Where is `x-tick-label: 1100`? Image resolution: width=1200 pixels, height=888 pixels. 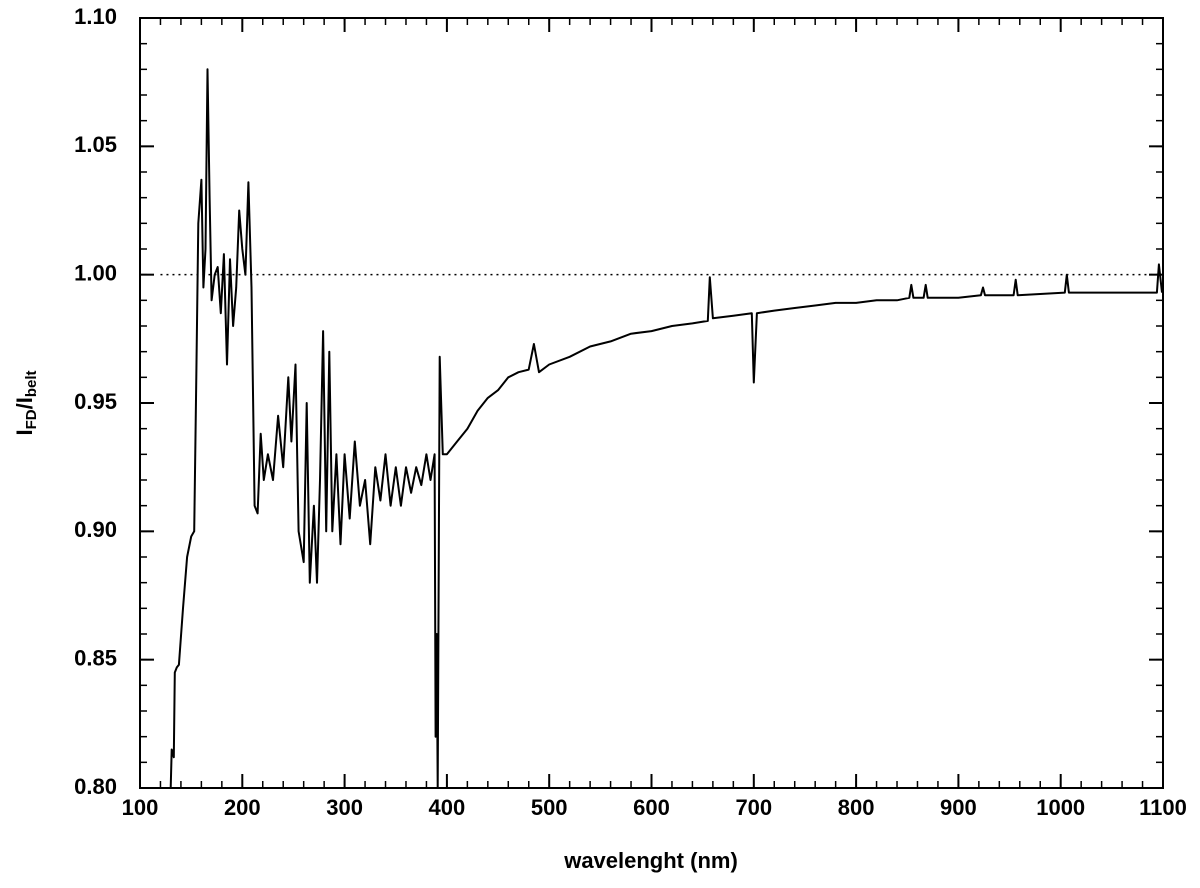 x-tick-label: 1100 is located at coordinates (1163, 807).